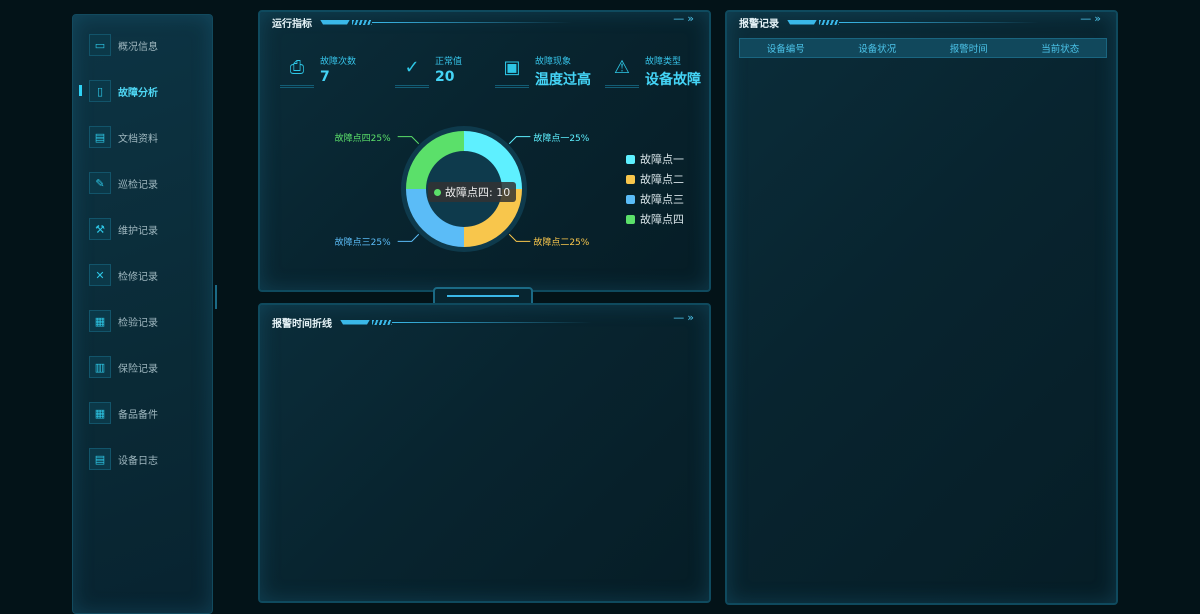 The image size is (1200, 614). I want to click on sidebar-item: ▥ 保险记录, so click(123, 367).